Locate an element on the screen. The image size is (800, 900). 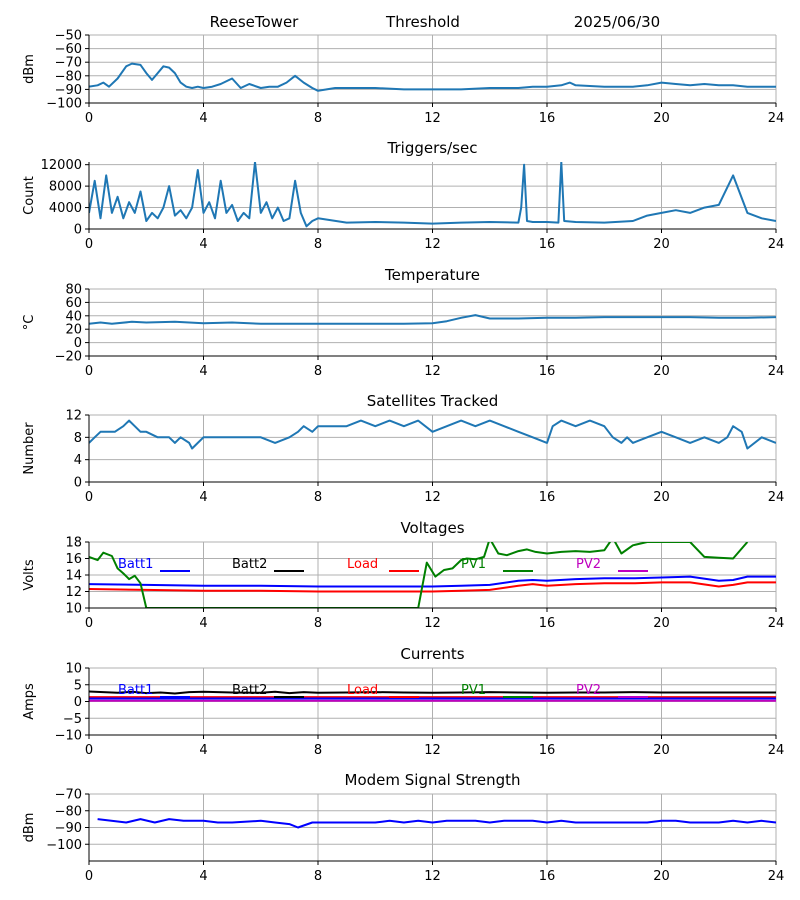
y-tick-label: −10 is located at coordinates (68, 736).